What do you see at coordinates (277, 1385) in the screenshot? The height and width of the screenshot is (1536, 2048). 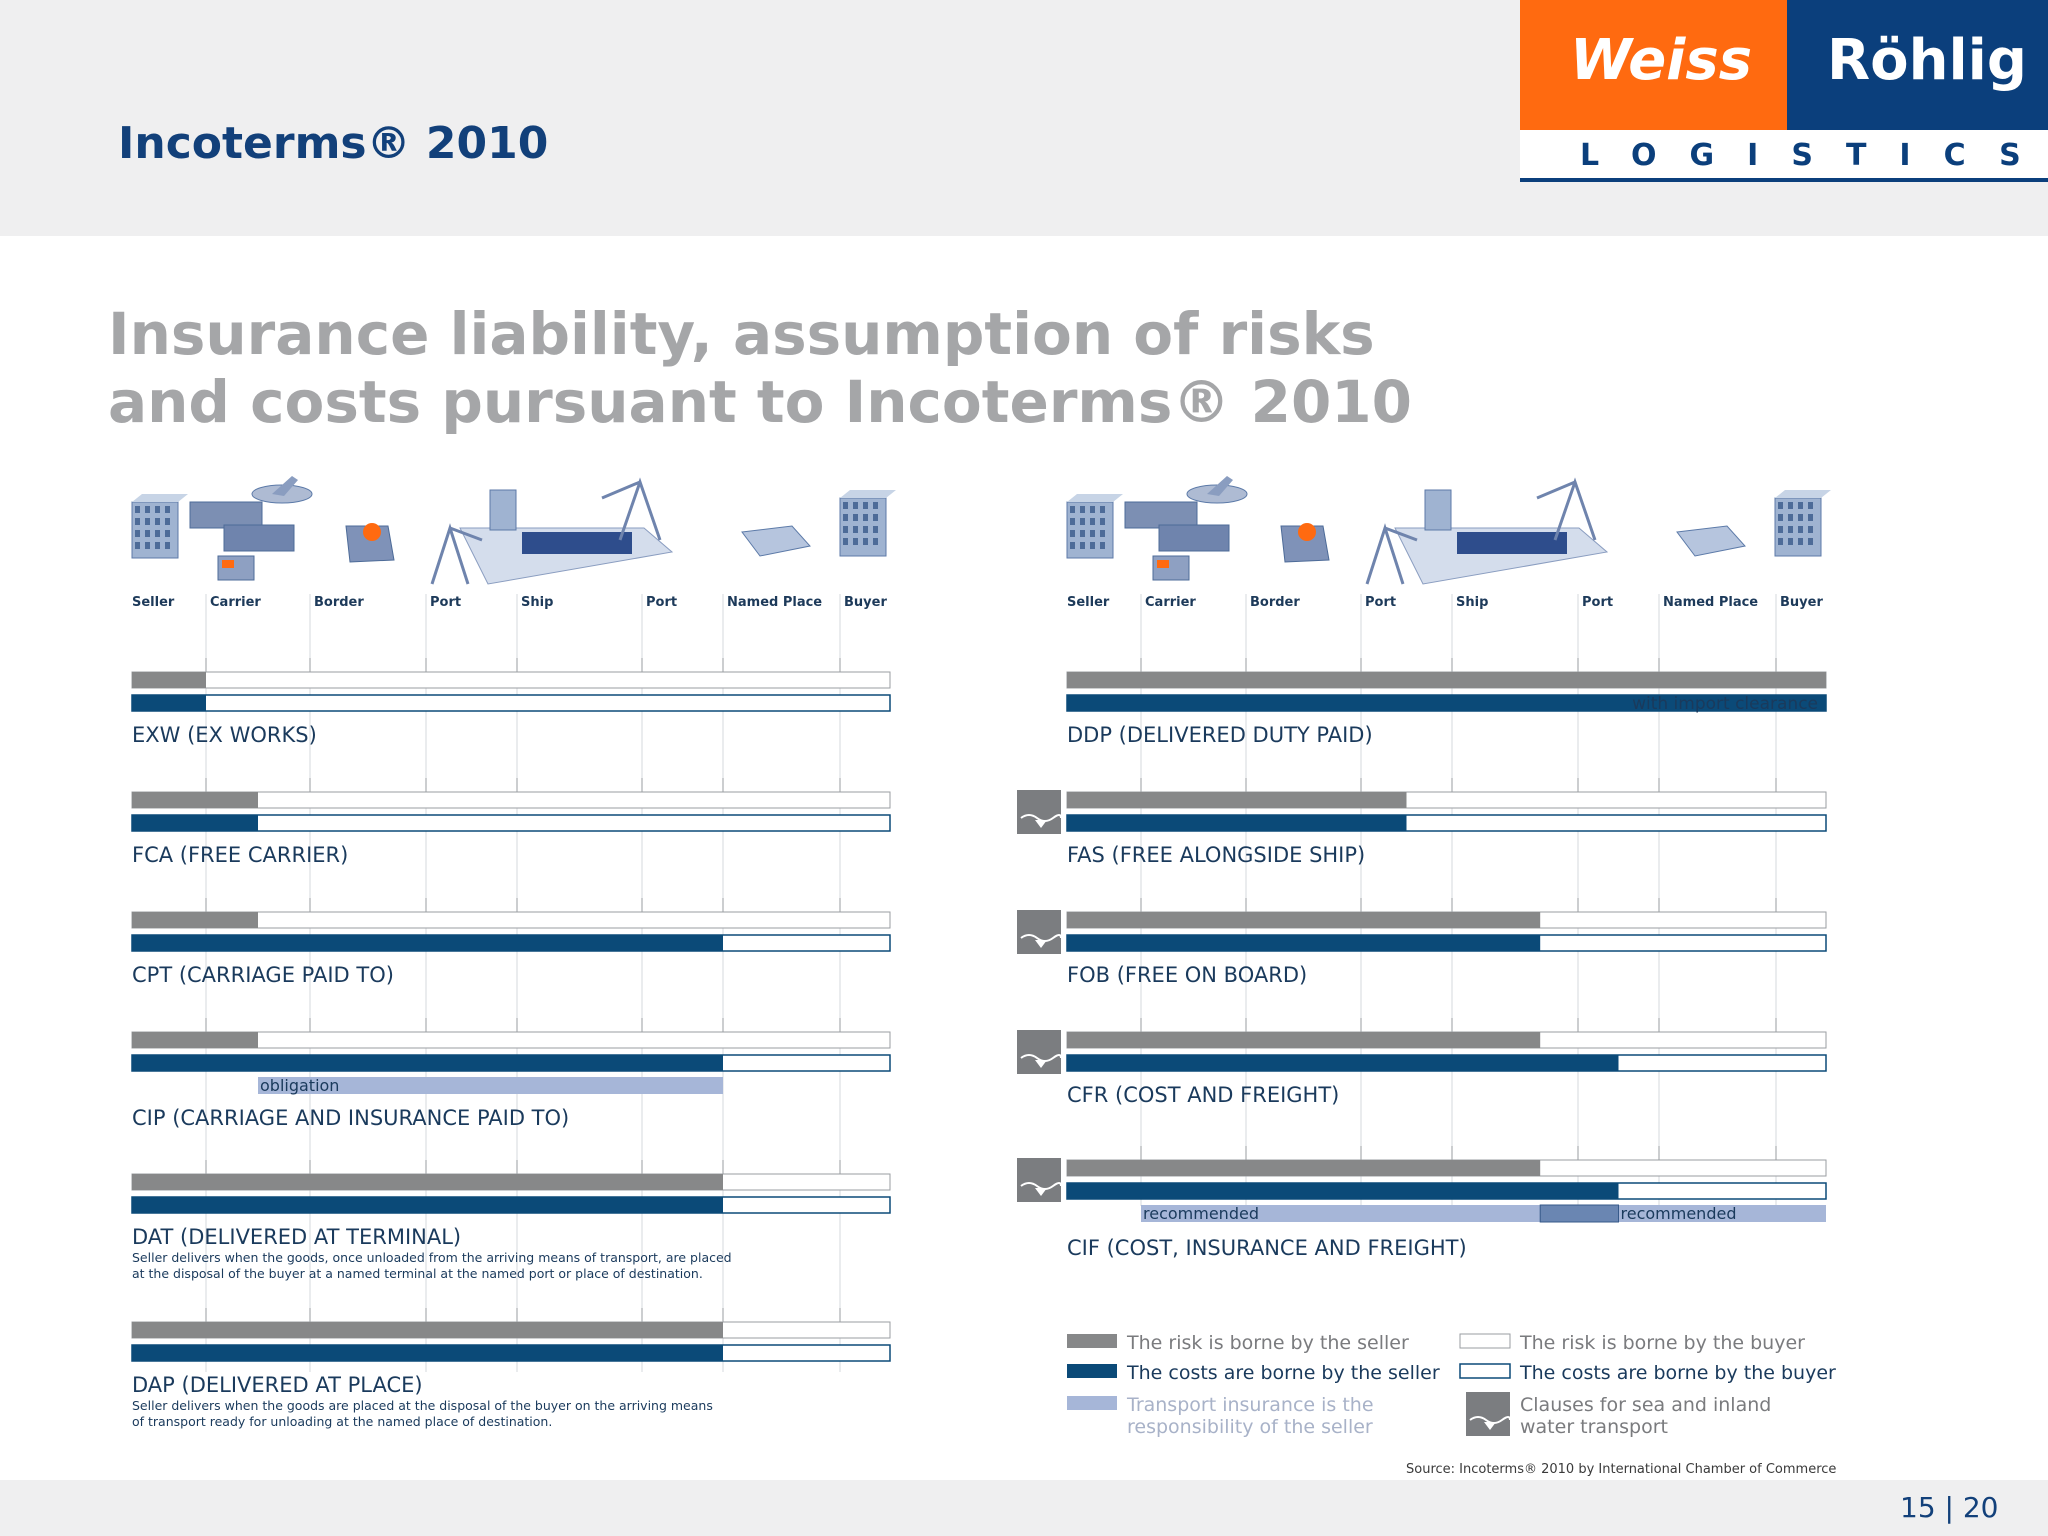 I see `term-label-dap: DAP (DELIVERED AT PLACE)` at bounding box center [277, 1385].